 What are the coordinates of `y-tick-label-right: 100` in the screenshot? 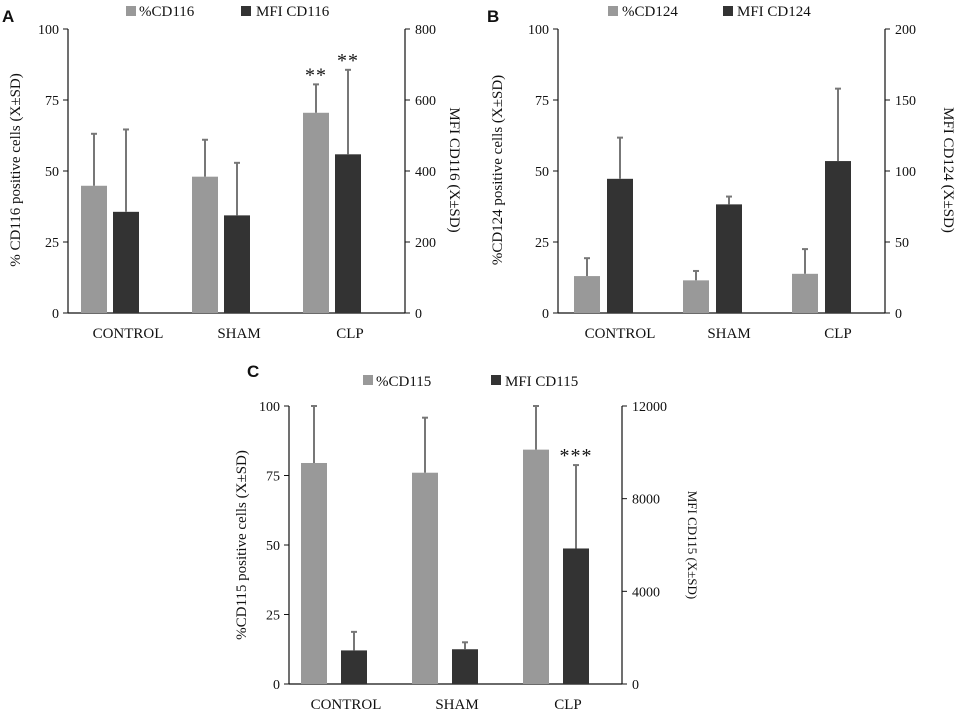 It's located at (905, 172).